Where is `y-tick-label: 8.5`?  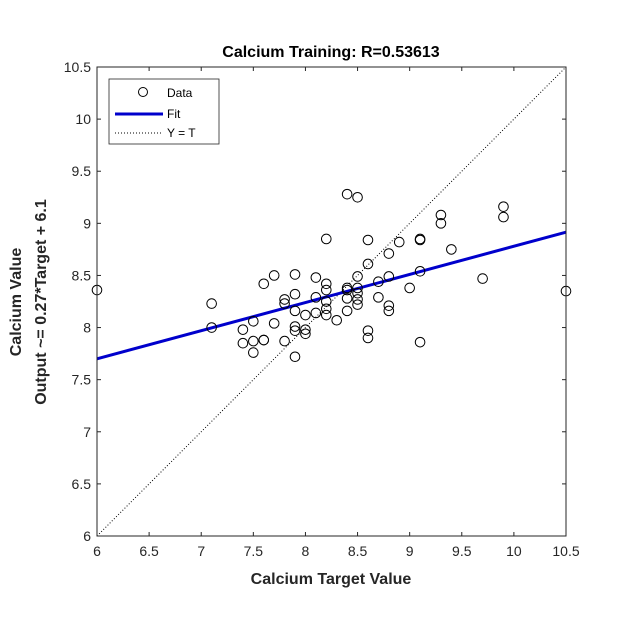 y-tick-label: 8.5 is located at coordinates (82, 275).